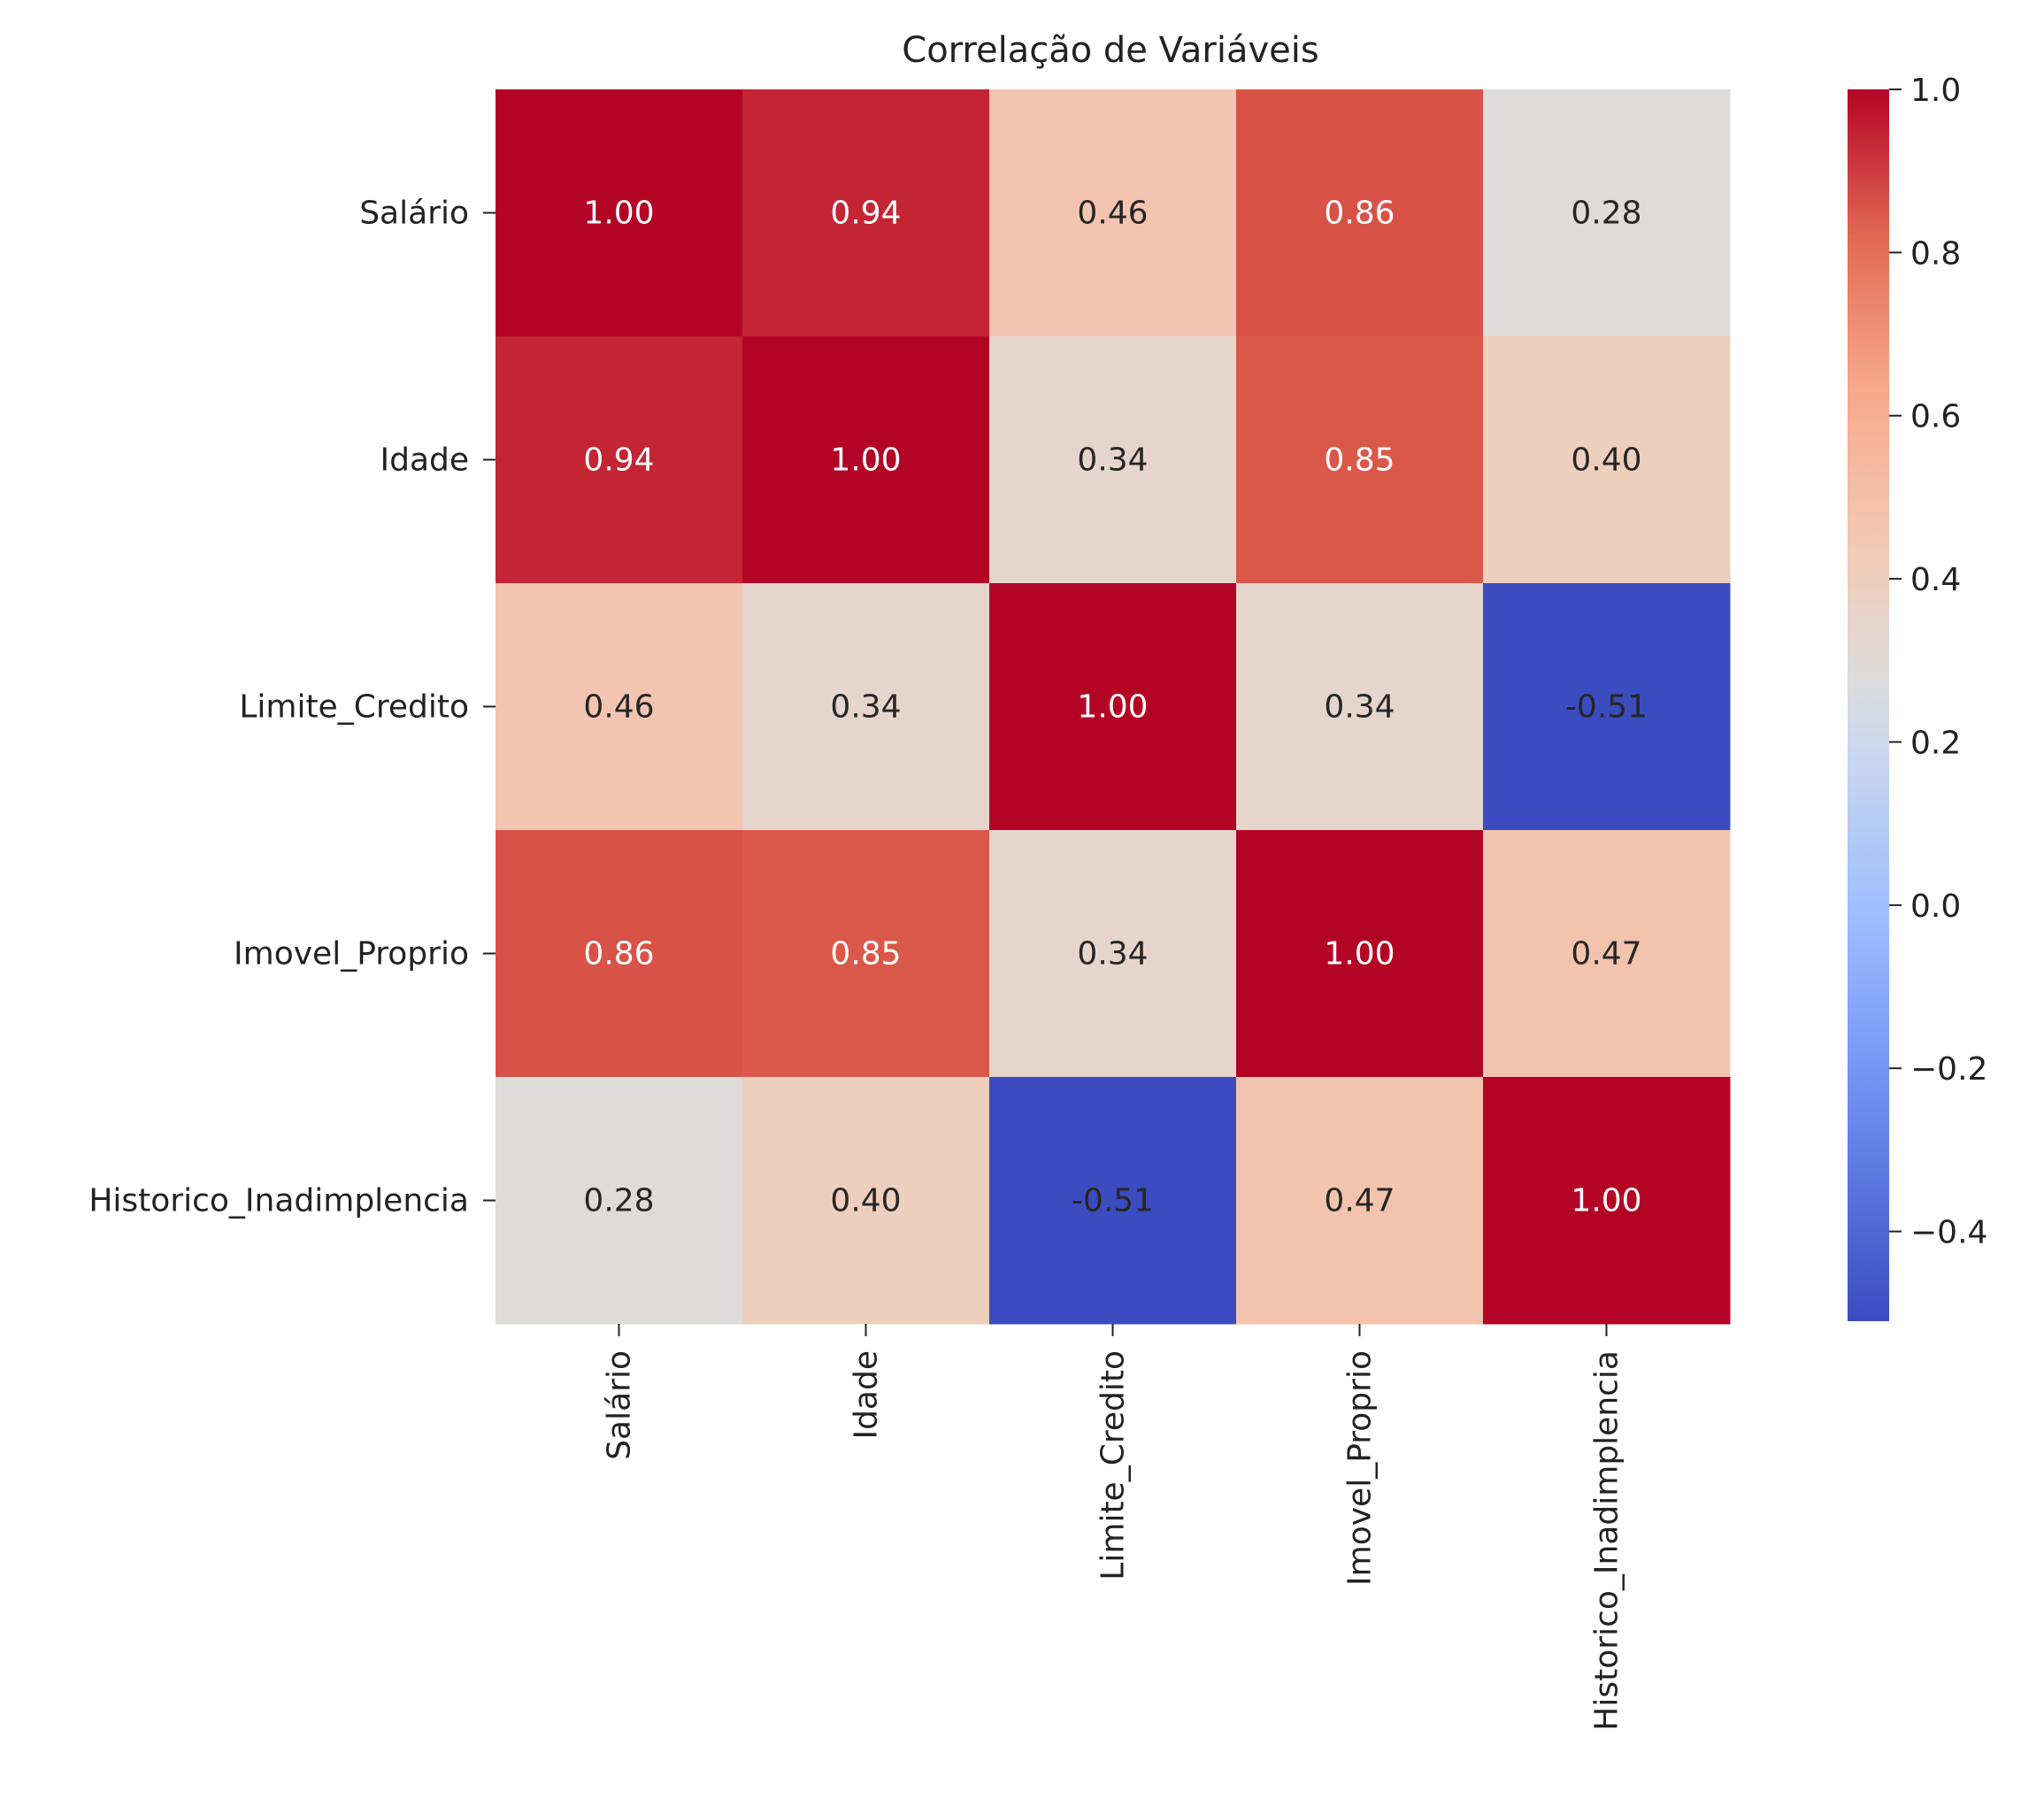 This screenshot has width=2044, height=1807. What do you see at coordinates (1113, 1465) in the screenshot?
I see `x-tick-label: Limite_Credito` at bounding box center [1113, 1465].